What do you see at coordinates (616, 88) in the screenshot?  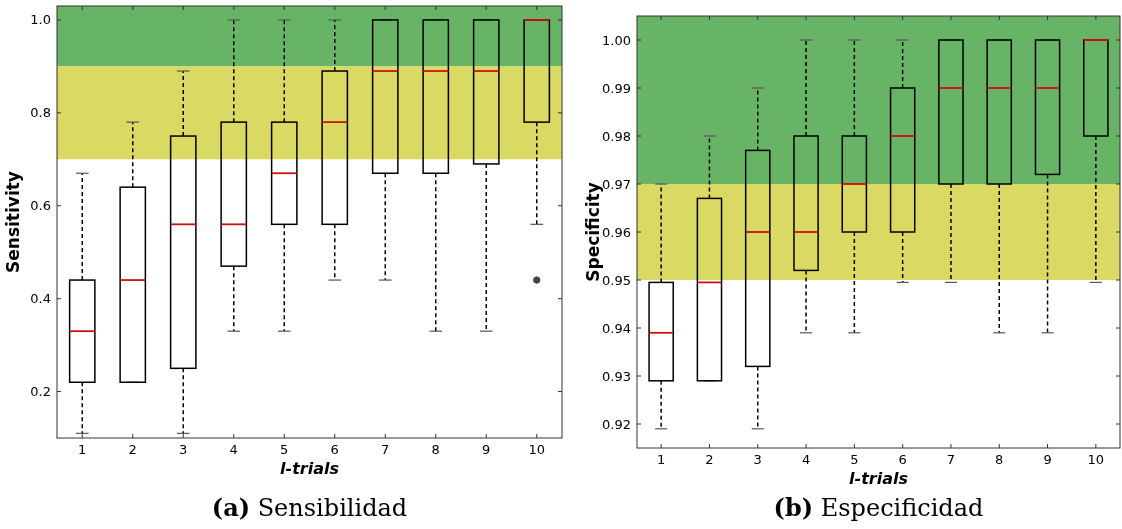 I see `y-tick-label: 0.99` at bounding box center [616, 88].